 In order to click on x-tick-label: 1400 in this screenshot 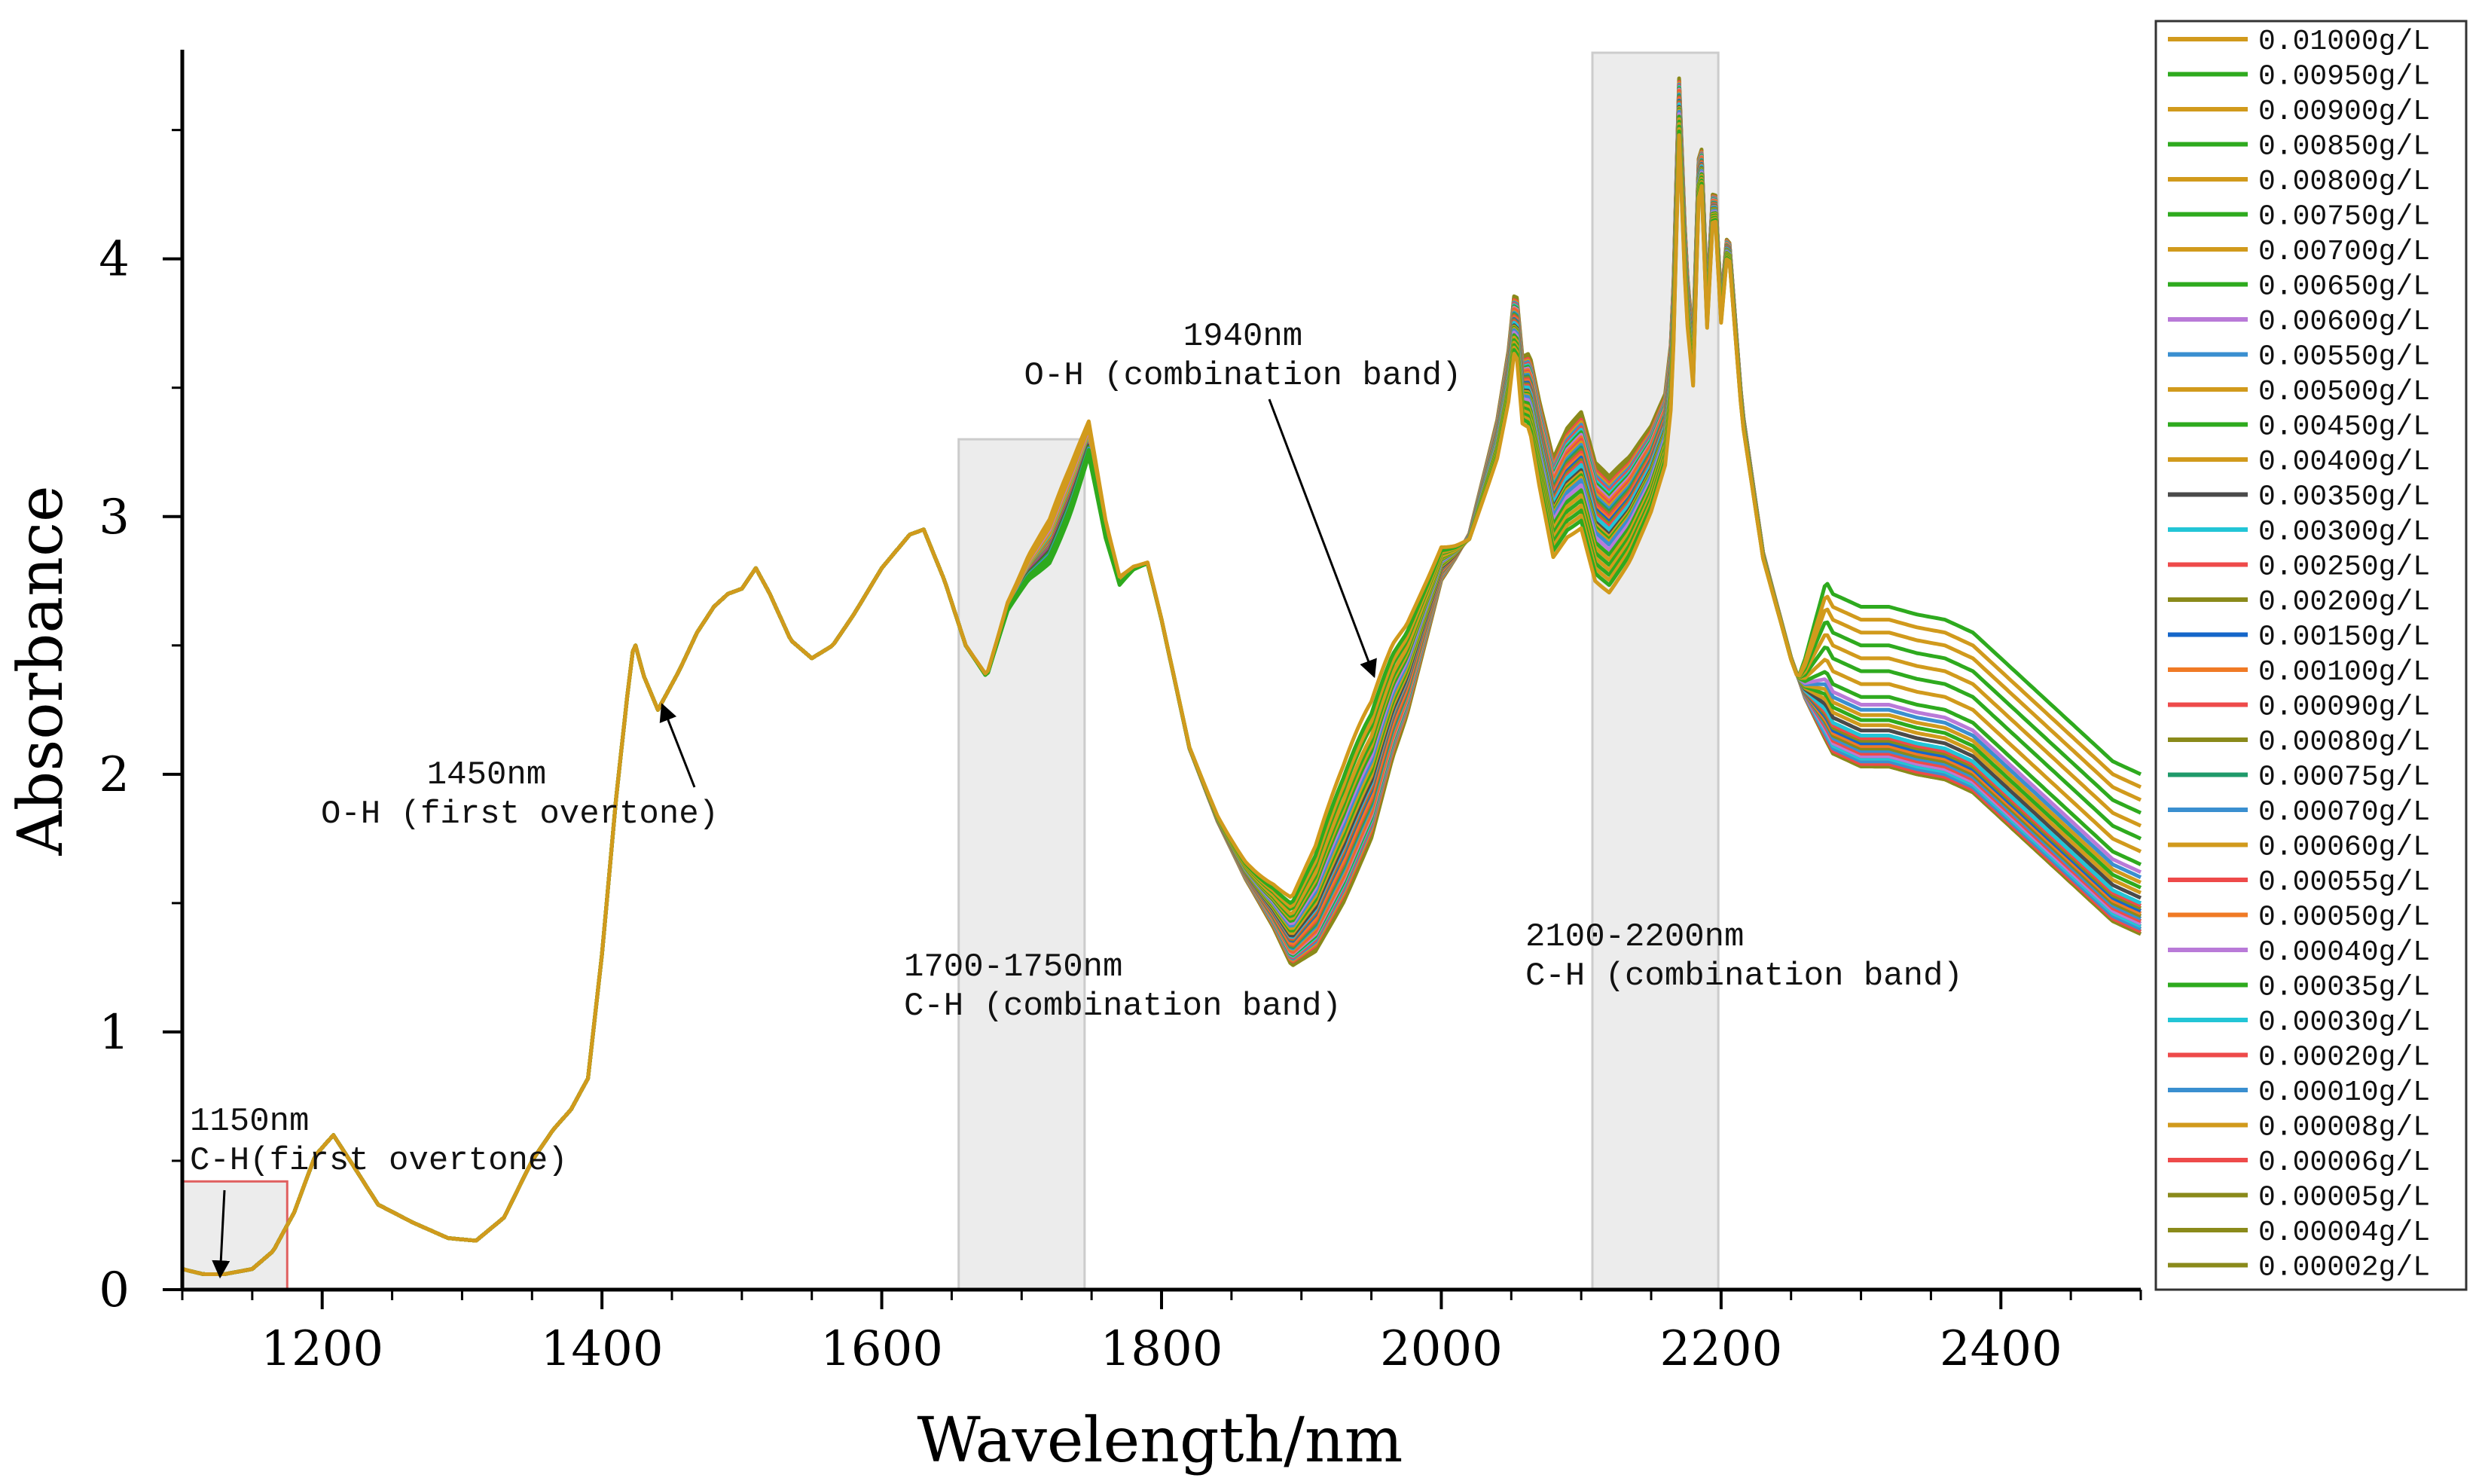, I will do `click(602, 1349)`.